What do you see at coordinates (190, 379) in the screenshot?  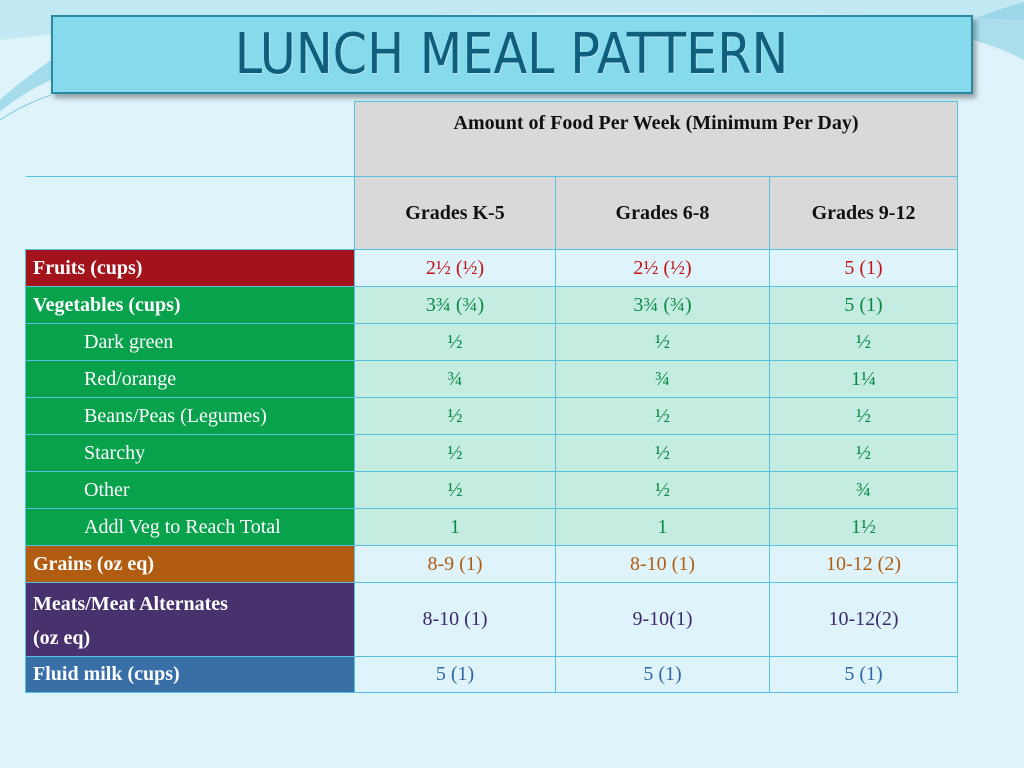 I see `row-label: Red/orange` at bounding box center [190, 379].